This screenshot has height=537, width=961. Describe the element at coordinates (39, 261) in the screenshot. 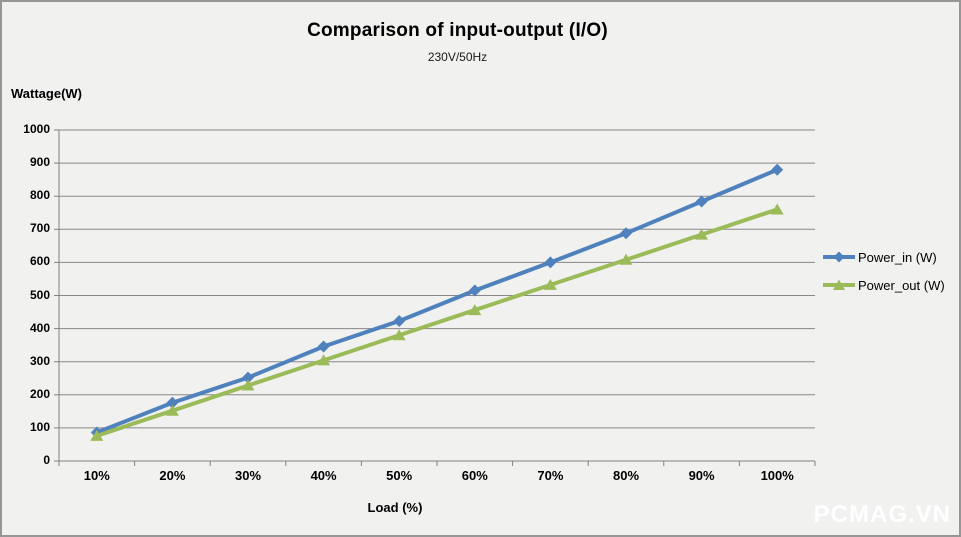

I see `y-tick-label: 600` at that location.